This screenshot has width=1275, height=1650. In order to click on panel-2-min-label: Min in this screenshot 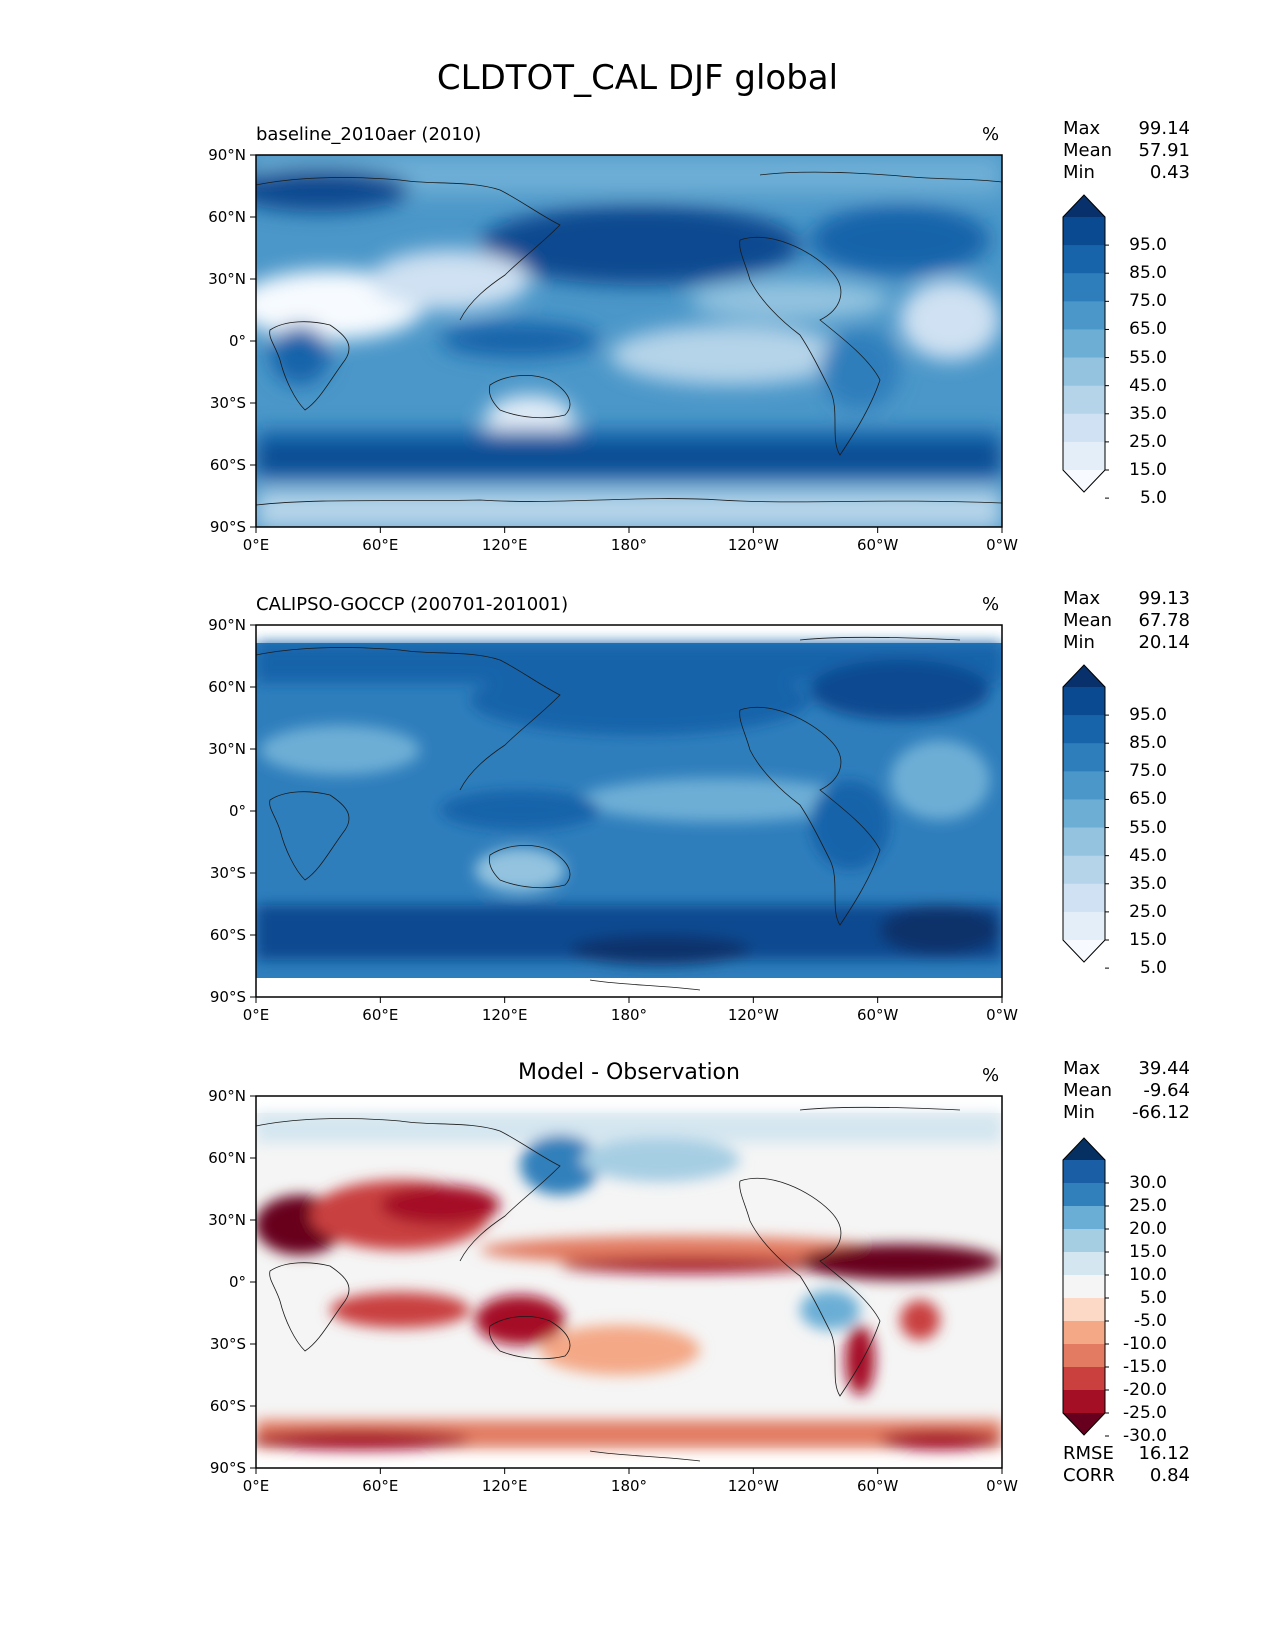, I will do `click(1079, 642)`.